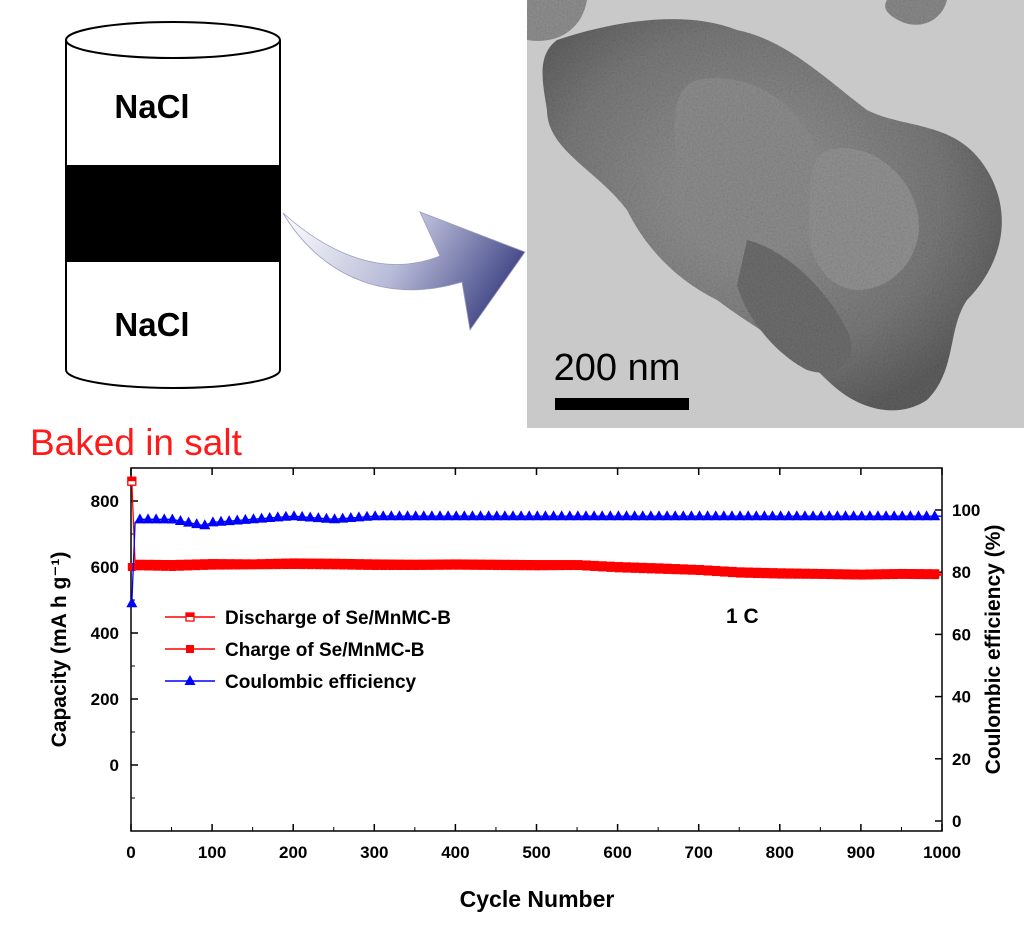  What do you see at coordinates (151, 324) in the screenshot?
I see `nacl-bottom-label: NaCl` at bounding box center [151, 324].